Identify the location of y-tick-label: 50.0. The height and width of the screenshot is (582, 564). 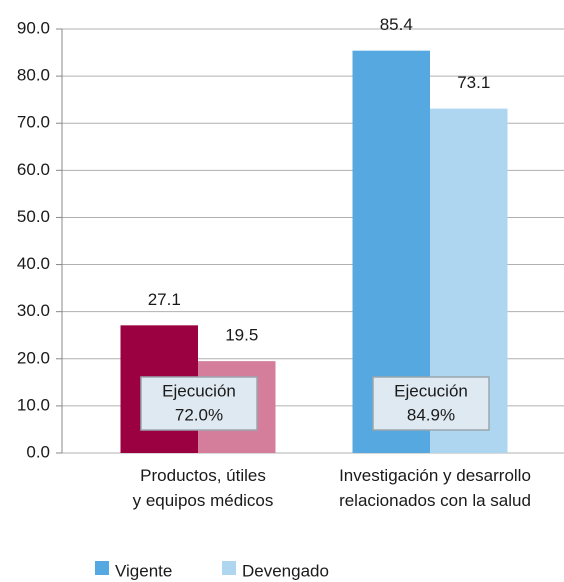
(33, 216).